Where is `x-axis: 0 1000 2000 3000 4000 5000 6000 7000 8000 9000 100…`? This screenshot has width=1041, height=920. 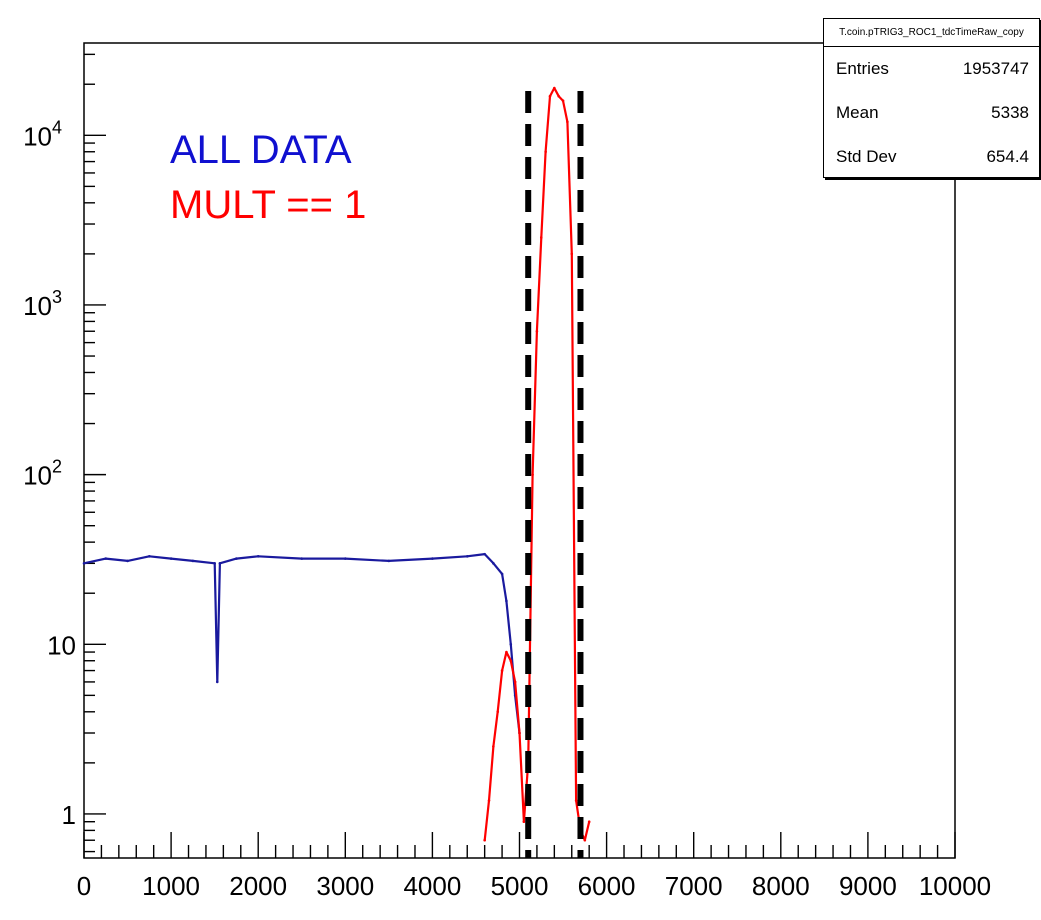
x-axis: 0 1000 2000 3000 4000 5000 6000 7000 8000 9000 100… is located at coordinates (534, 866).